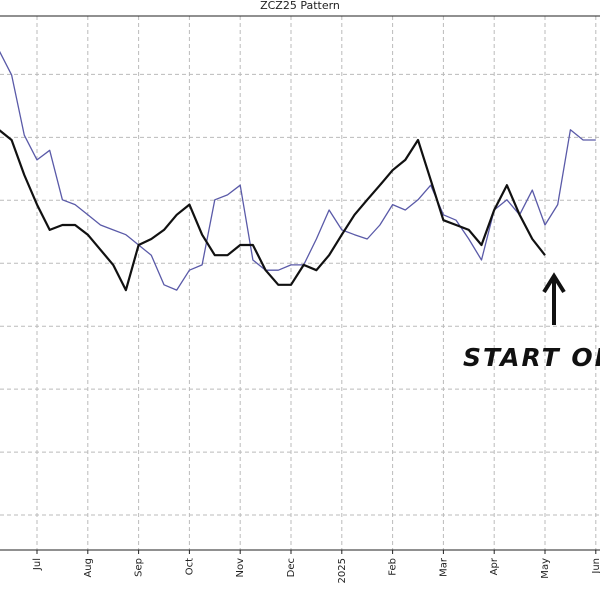 This screenshot has width=600, height=600. Describe the element at coordinates (300, 6) in the screenshot. I see `chart-title: ZCZ25 Pattern` at that location.